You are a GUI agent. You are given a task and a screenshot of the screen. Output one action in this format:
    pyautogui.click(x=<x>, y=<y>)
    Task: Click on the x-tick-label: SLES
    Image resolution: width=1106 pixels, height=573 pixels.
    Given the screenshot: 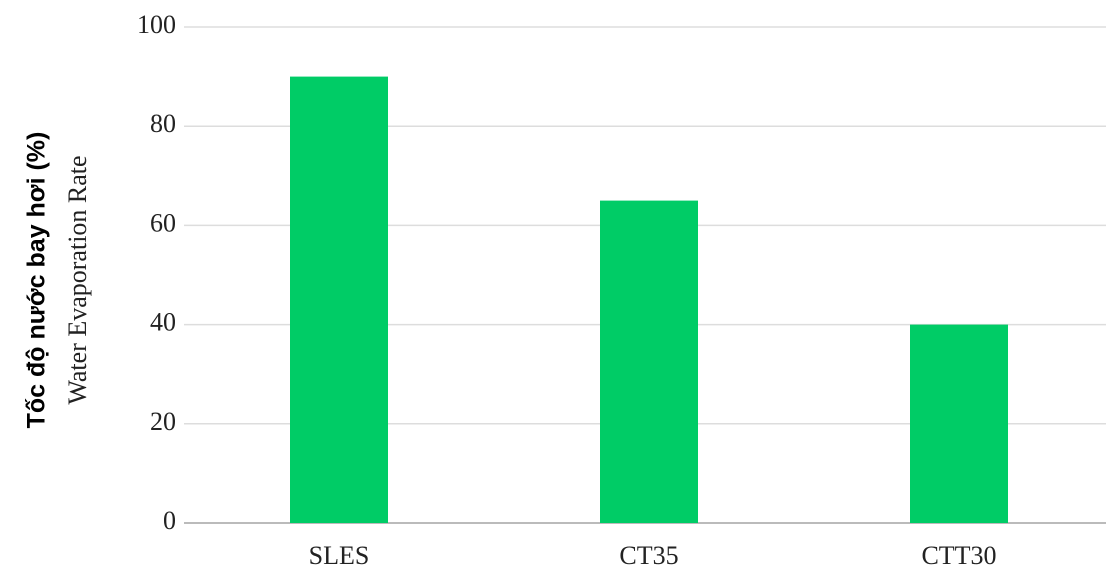 What is the action you would take?
    pyautogui.click(x=339, y=555)
    